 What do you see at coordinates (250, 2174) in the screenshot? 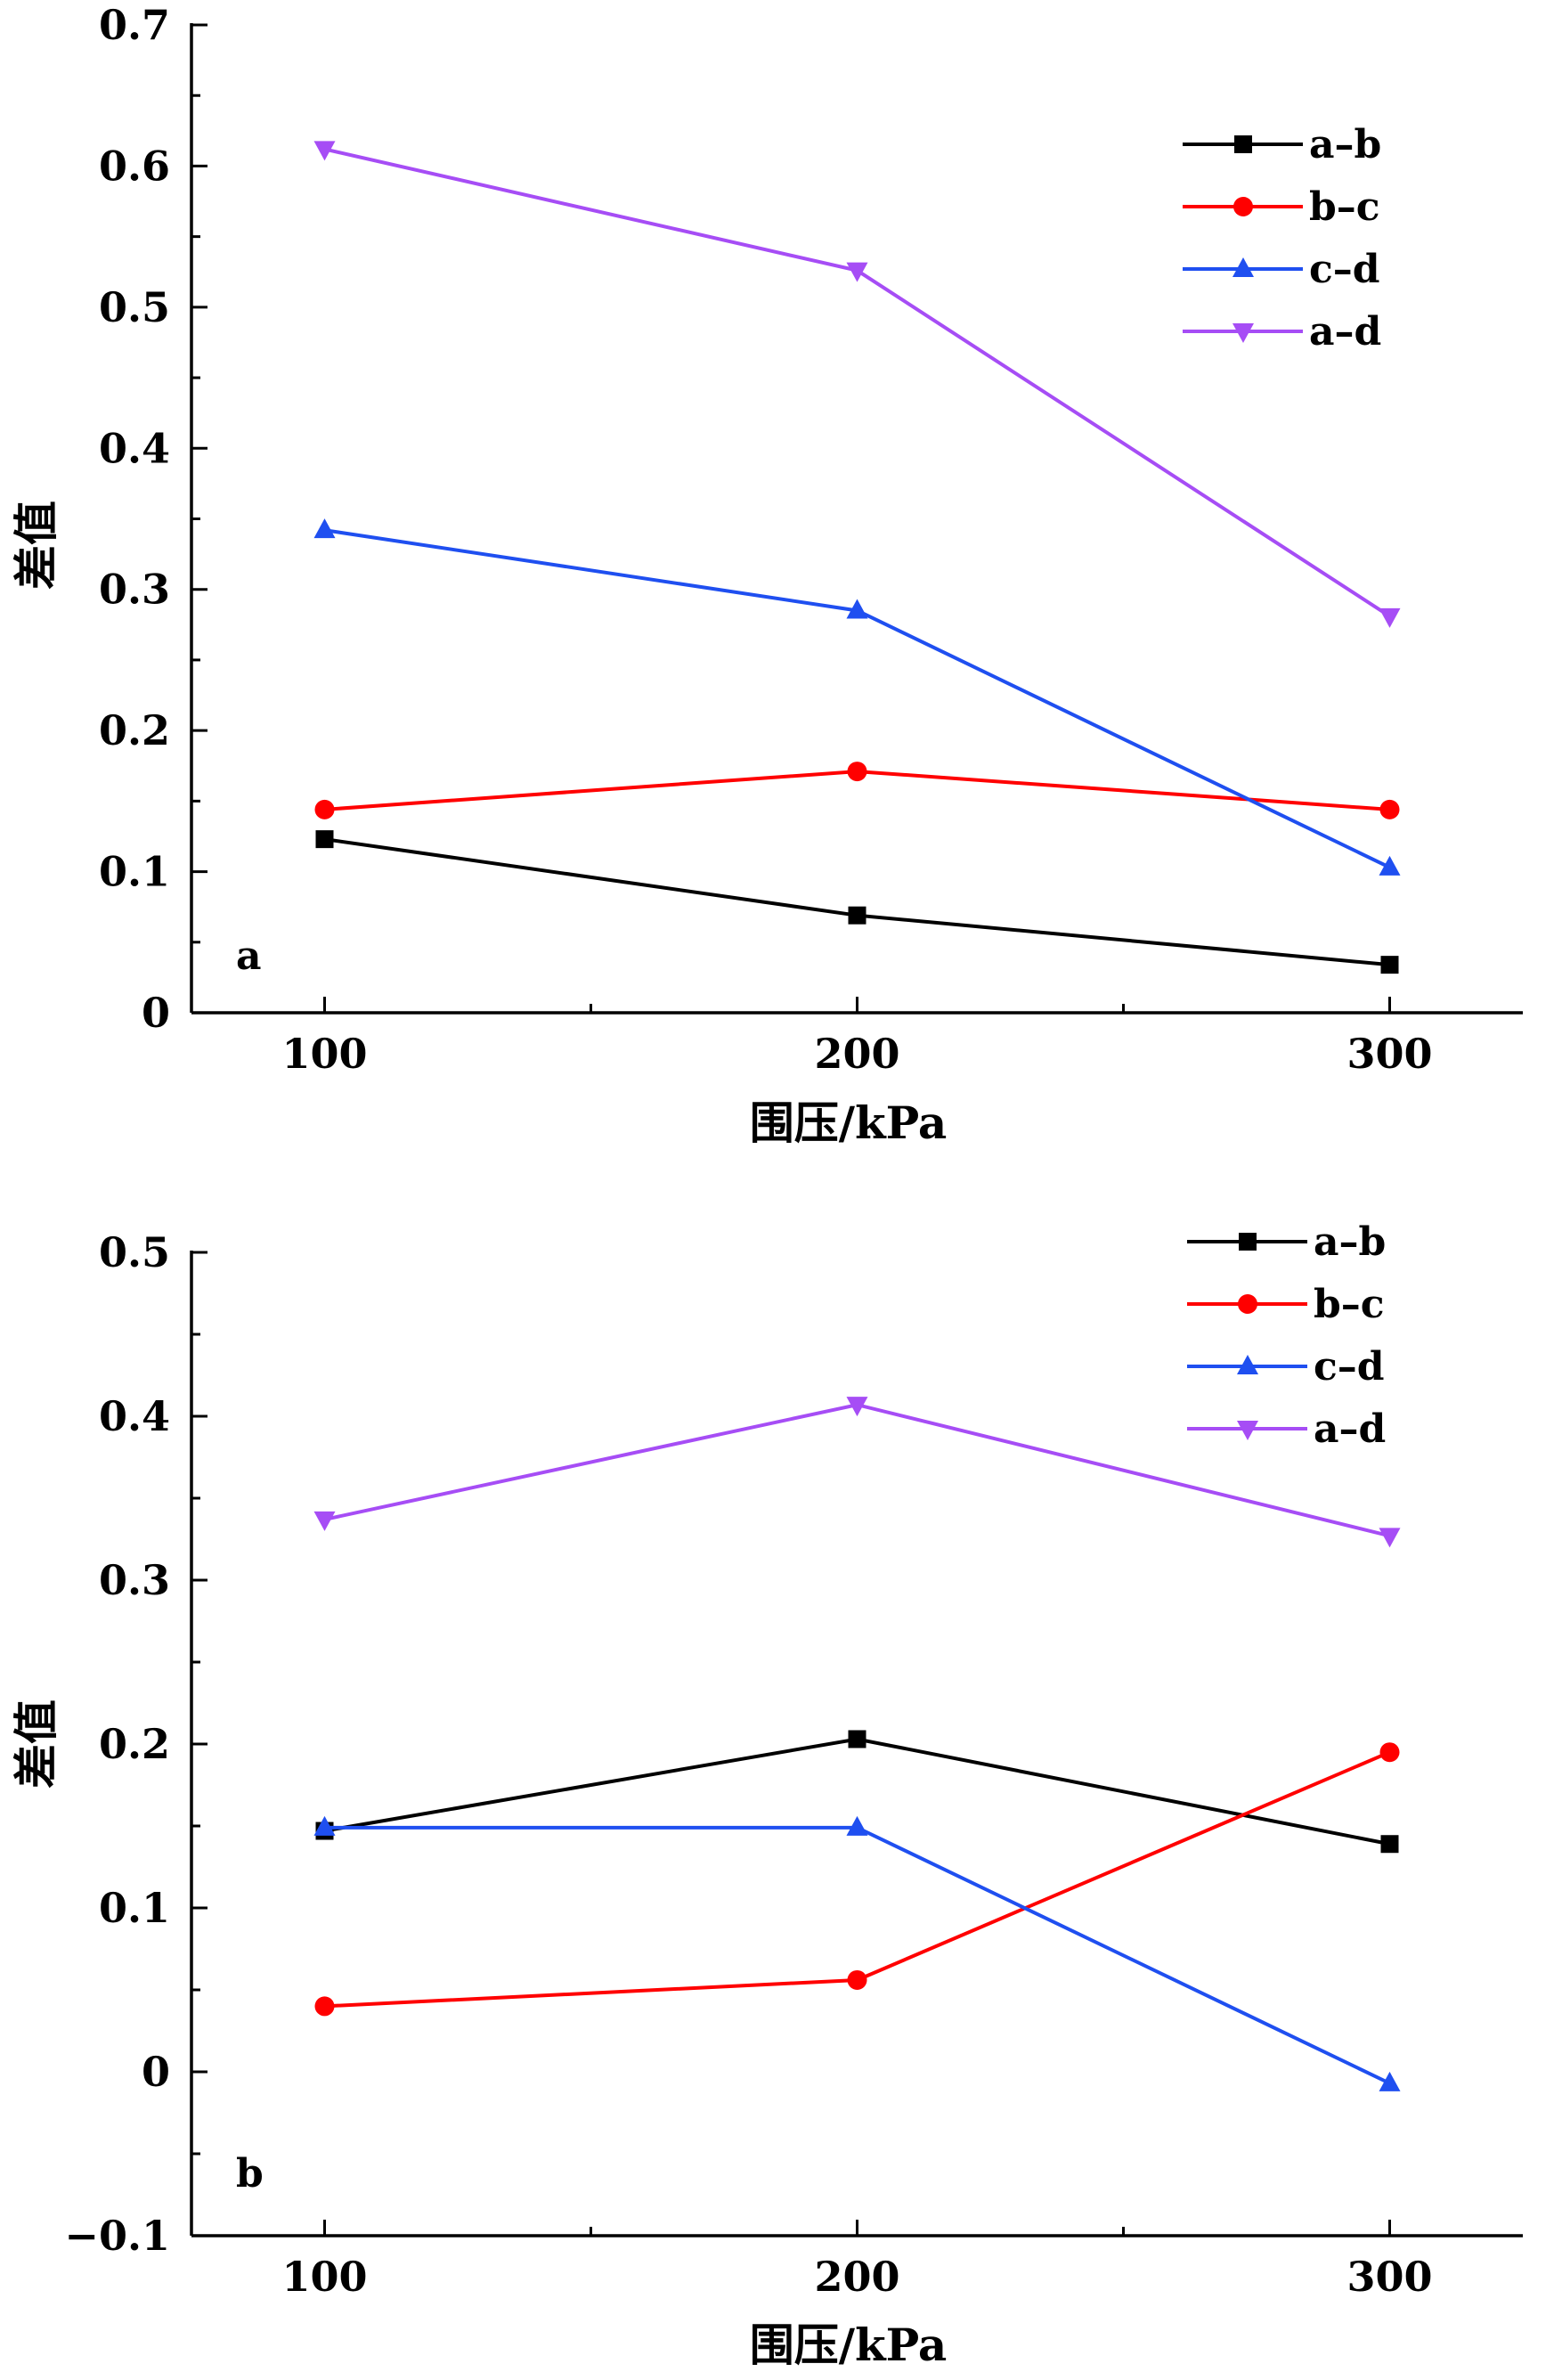
I see `panel-label: b` at bounding box center [250, 2174].